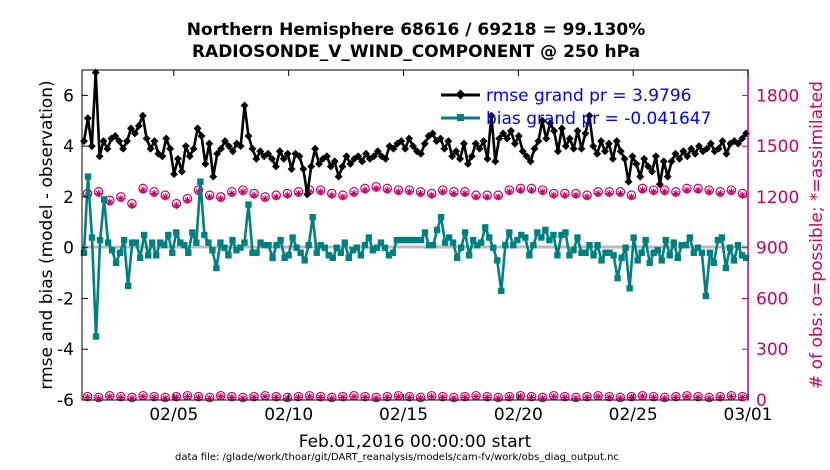 The width and height of the screenshot is (830, 470). What do you see at coordinates (588, 96) in the screenshot?
I see `legend-rmse-label: rmse grand pr = 3.9796` at bounding box center [588, 96].